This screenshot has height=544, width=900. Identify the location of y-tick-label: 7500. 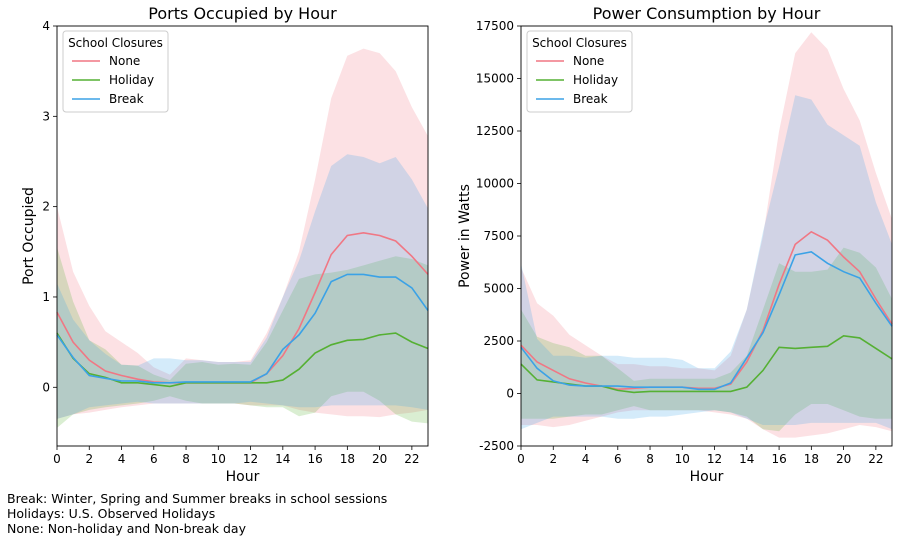
(498, 236).